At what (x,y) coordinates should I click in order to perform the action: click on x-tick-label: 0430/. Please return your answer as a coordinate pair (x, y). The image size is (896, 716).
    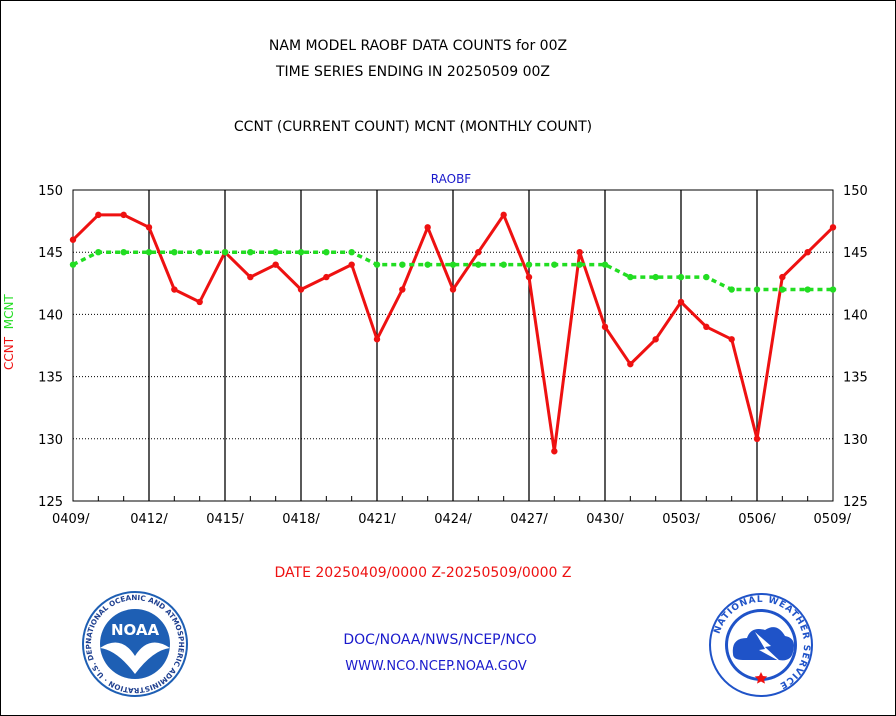
    Looking at the image, I should click on (605, 519).